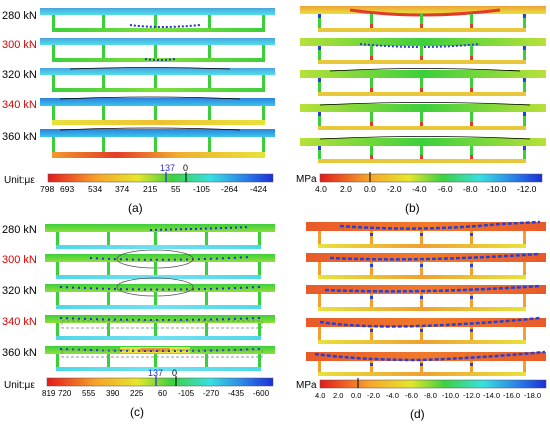  What do you see at coordinates (471, 395) in the screenshot?
I see `panel-d-tick: -12.0` at bounding box center [471, 395].